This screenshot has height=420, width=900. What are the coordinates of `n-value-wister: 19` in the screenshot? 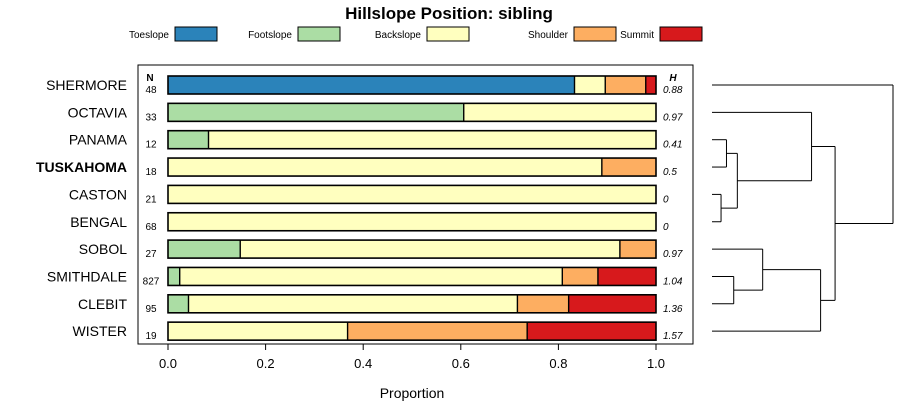 It's located at (151, 336).